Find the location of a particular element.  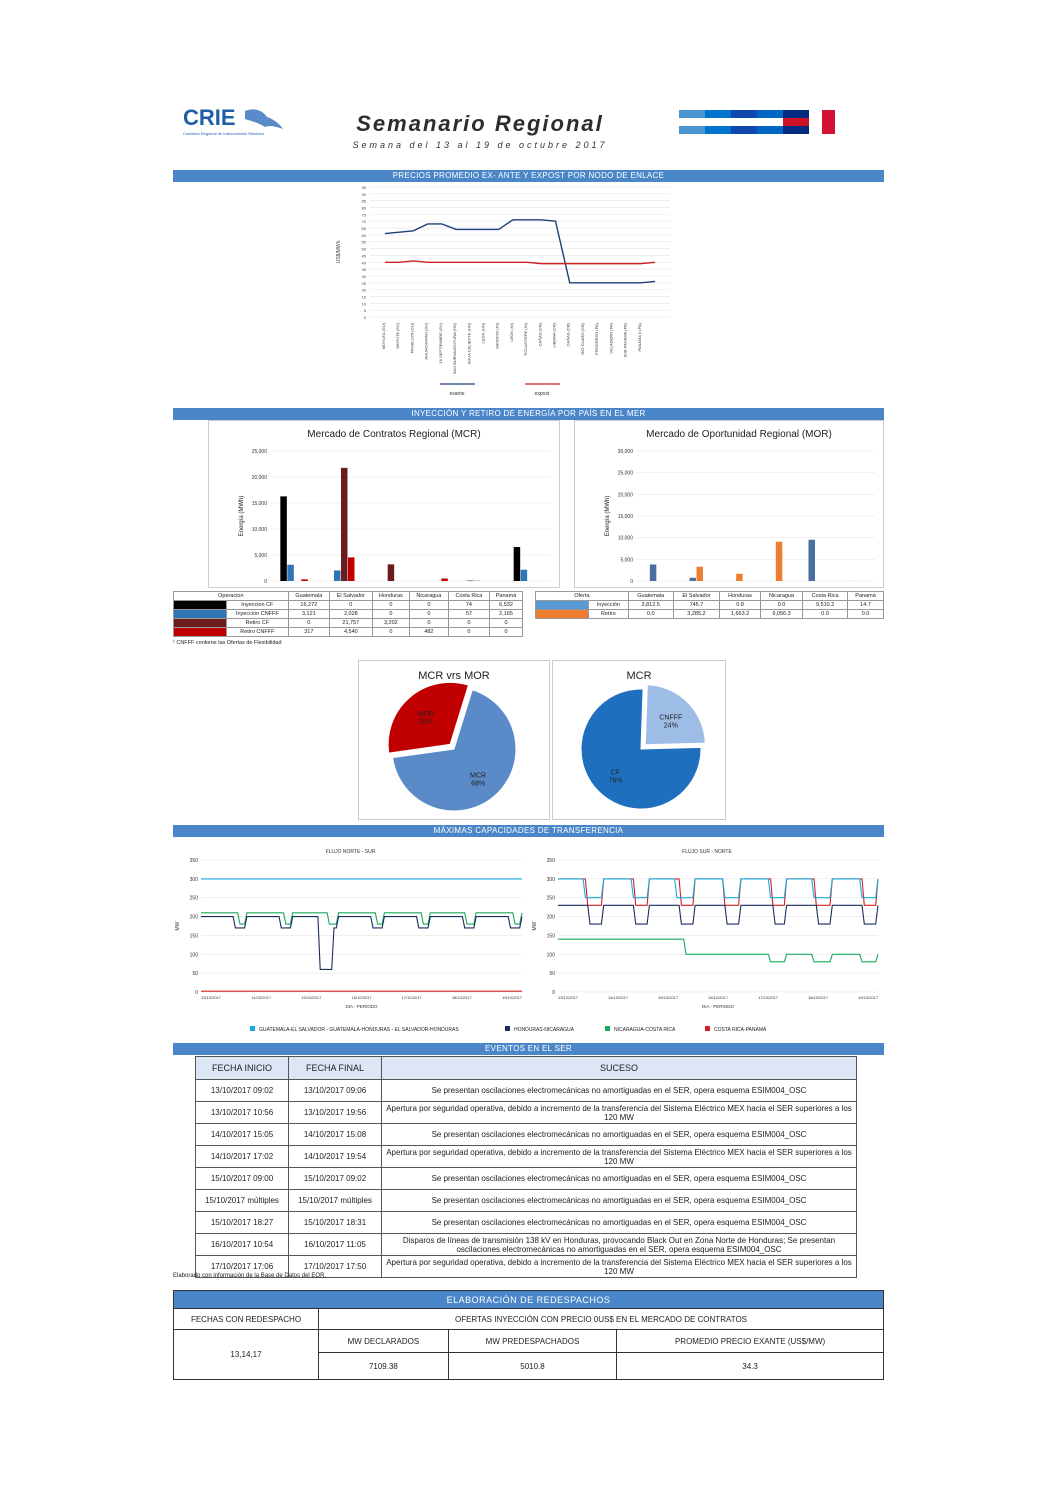

table-cell: 9,056.3 is located at coordinates (781, 614).